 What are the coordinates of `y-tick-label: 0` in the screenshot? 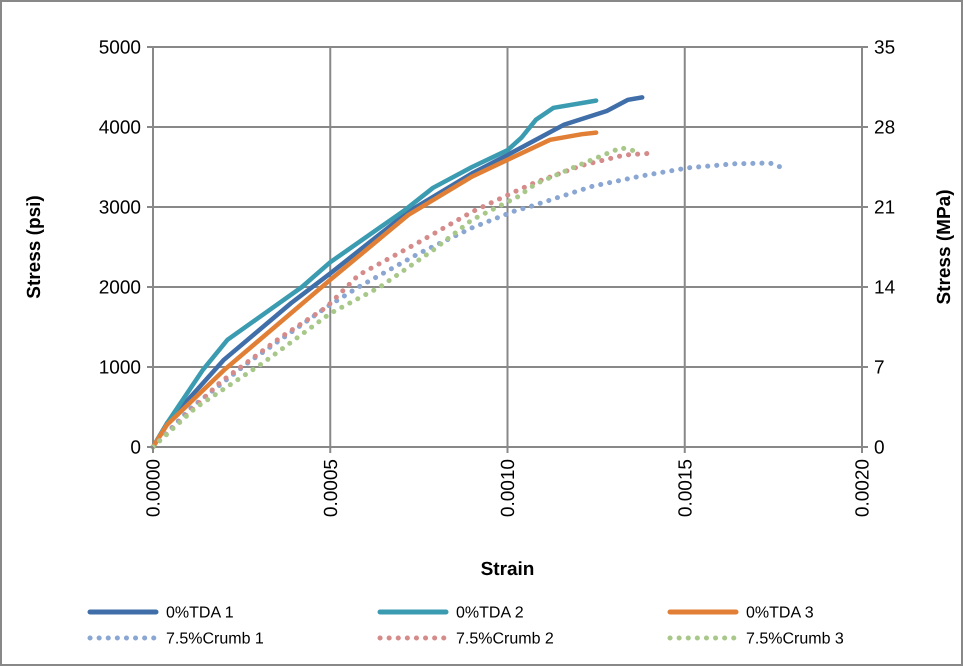 It's located at (135, 448).